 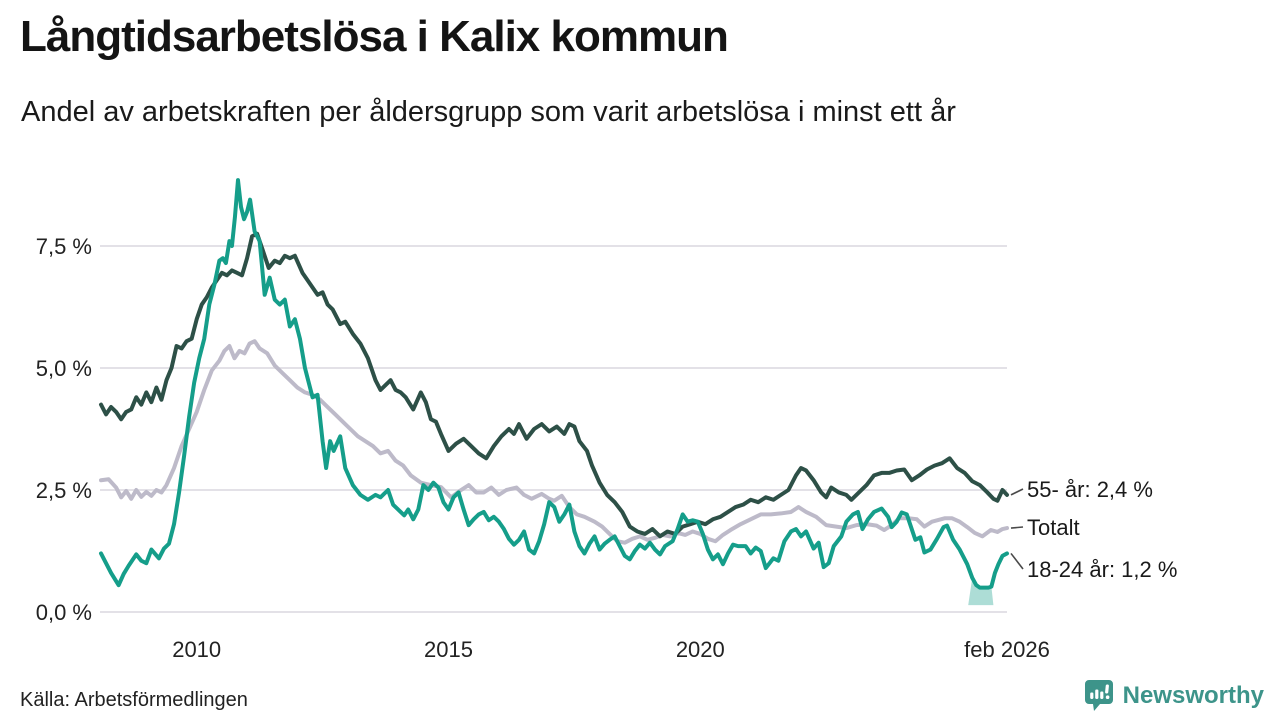 What do you see at coordinates (64, 368) in the screenshot?
I see `y-tick-label: 5,0 %` at bounding box center [64, 368].